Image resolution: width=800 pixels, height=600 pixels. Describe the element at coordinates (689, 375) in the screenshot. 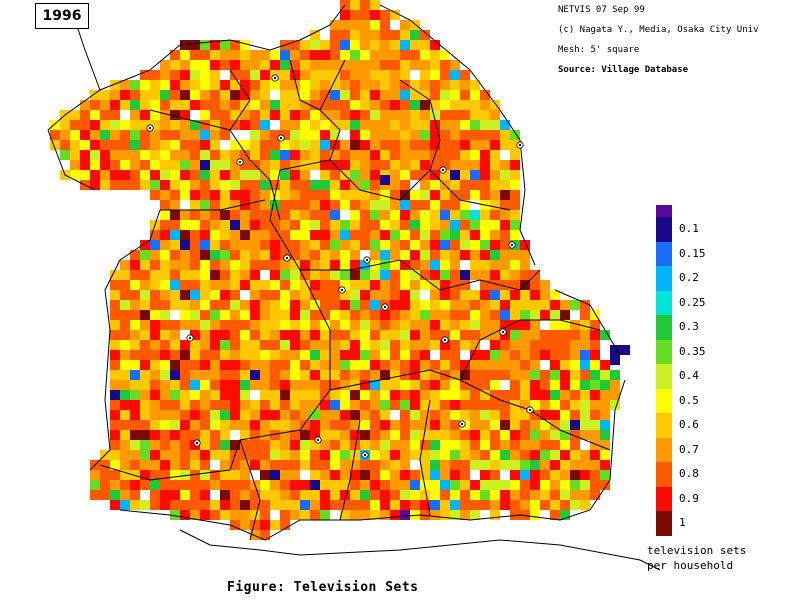

I see `legend-label: 0.4` at that location.